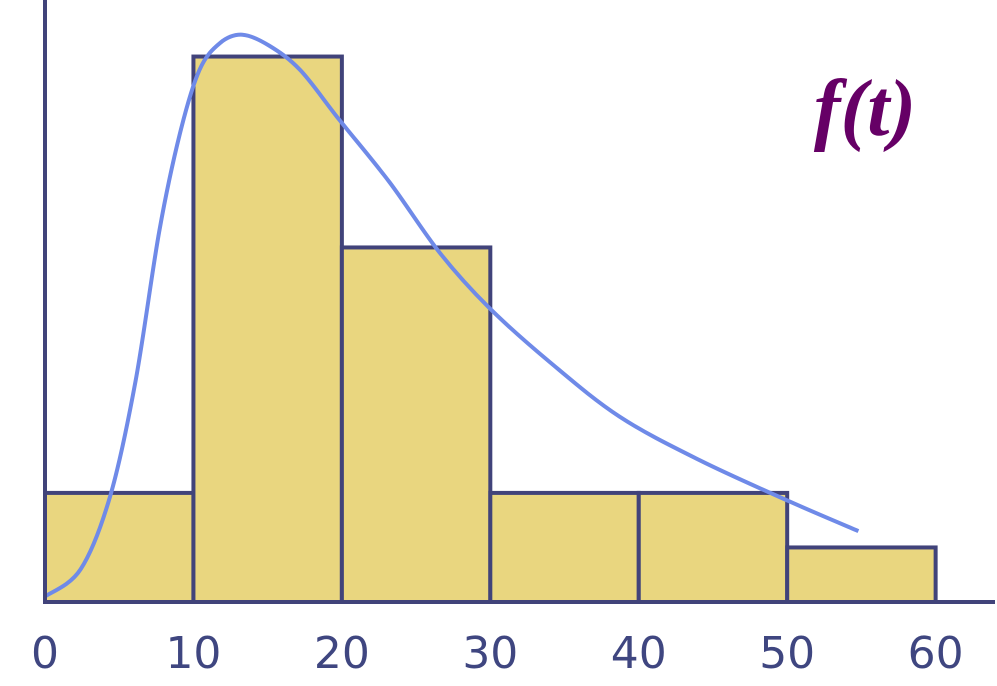  I want to click on x-tick-label: 30, so click(490, 653).